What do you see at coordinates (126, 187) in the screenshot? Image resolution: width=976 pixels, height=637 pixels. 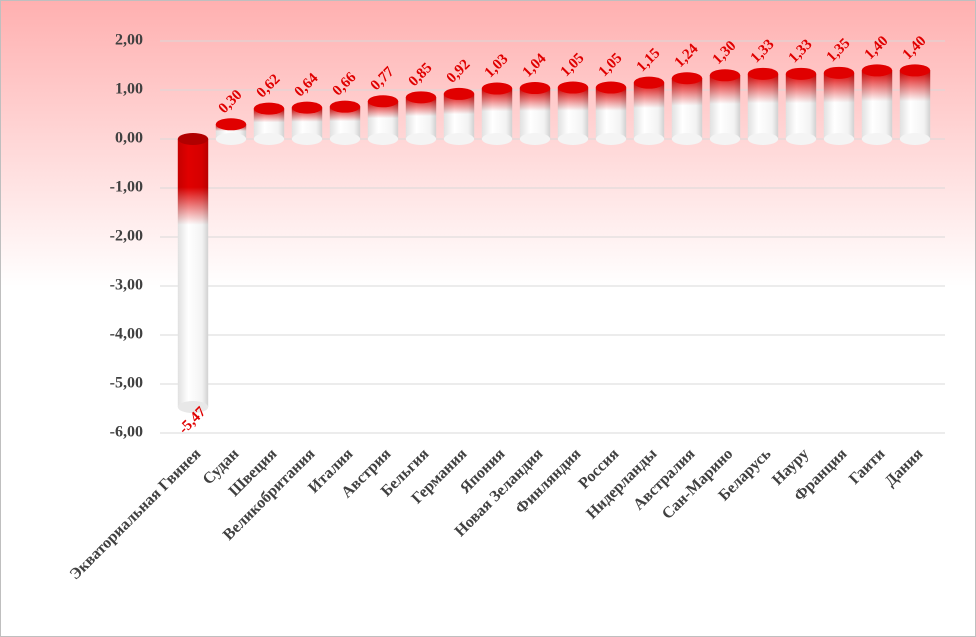 I see `y-tick-label: -1,00` at bounding box center [126, 187].